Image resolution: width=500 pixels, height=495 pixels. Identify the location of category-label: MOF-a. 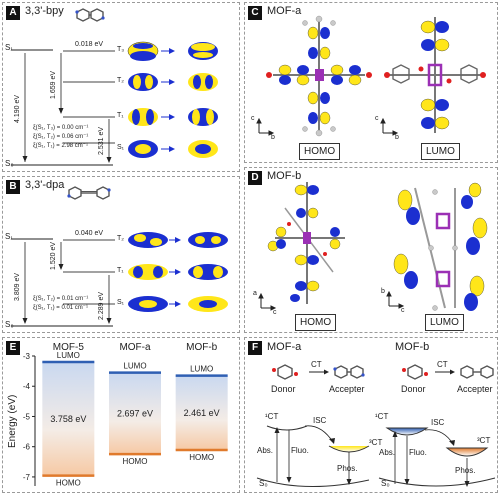
(135, 347).